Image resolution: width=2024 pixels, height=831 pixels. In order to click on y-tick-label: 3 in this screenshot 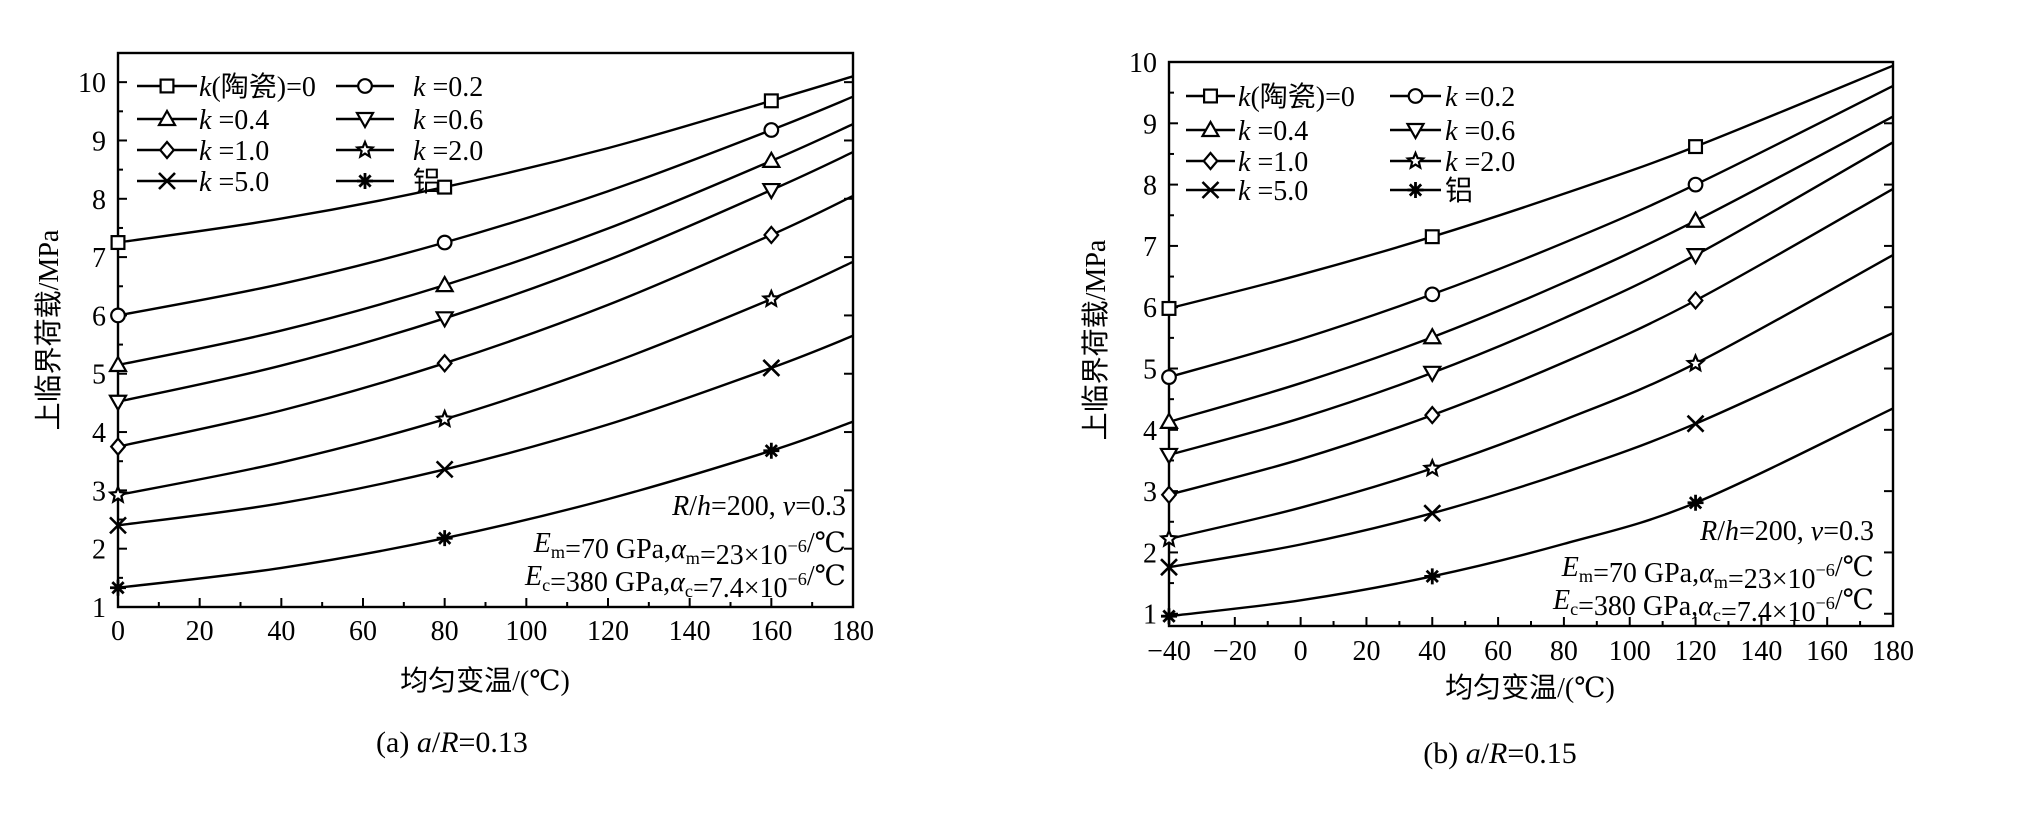, I will do `click(99, 491)`.